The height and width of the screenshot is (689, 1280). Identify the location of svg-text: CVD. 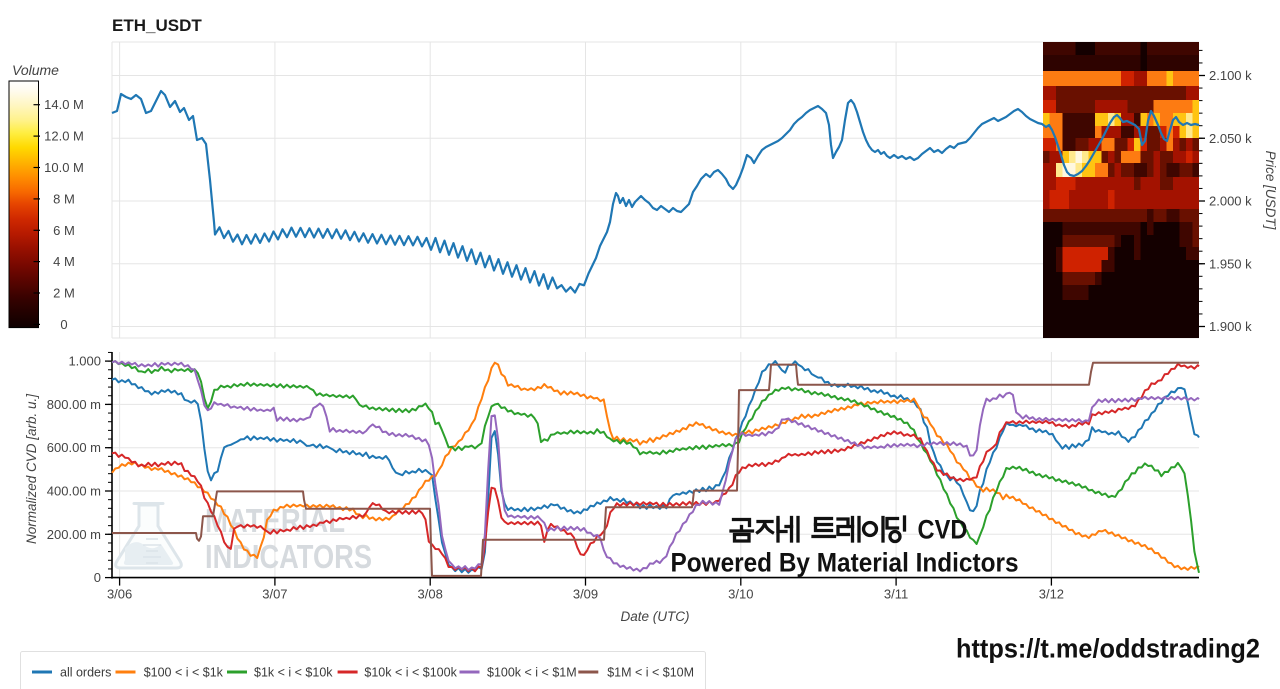
(943, 530).